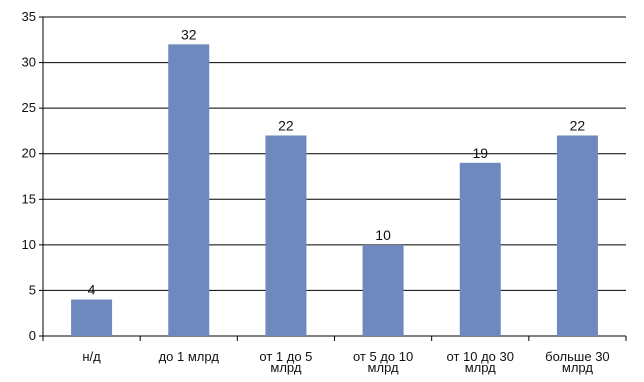 This screenshot has width=644, height=382. I want to click on y-tick-label: 15, so click(29, 198).